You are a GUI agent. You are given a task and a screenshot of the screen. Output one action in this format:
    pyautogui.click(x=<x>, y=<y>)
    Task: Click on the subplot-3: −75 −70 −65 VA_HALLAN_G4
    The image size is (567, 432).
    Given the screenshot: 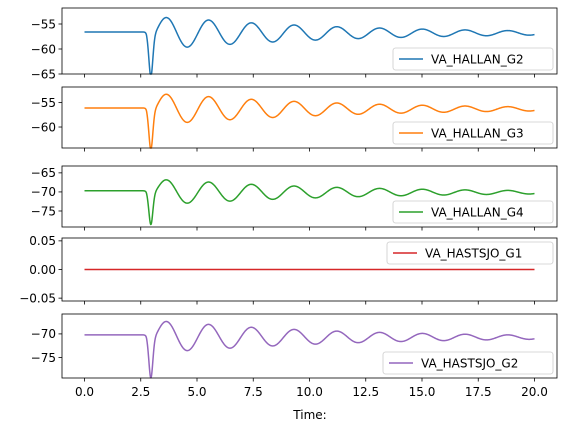 What is the action you would take?
    pyautogui.click(x=294, y=198)
    